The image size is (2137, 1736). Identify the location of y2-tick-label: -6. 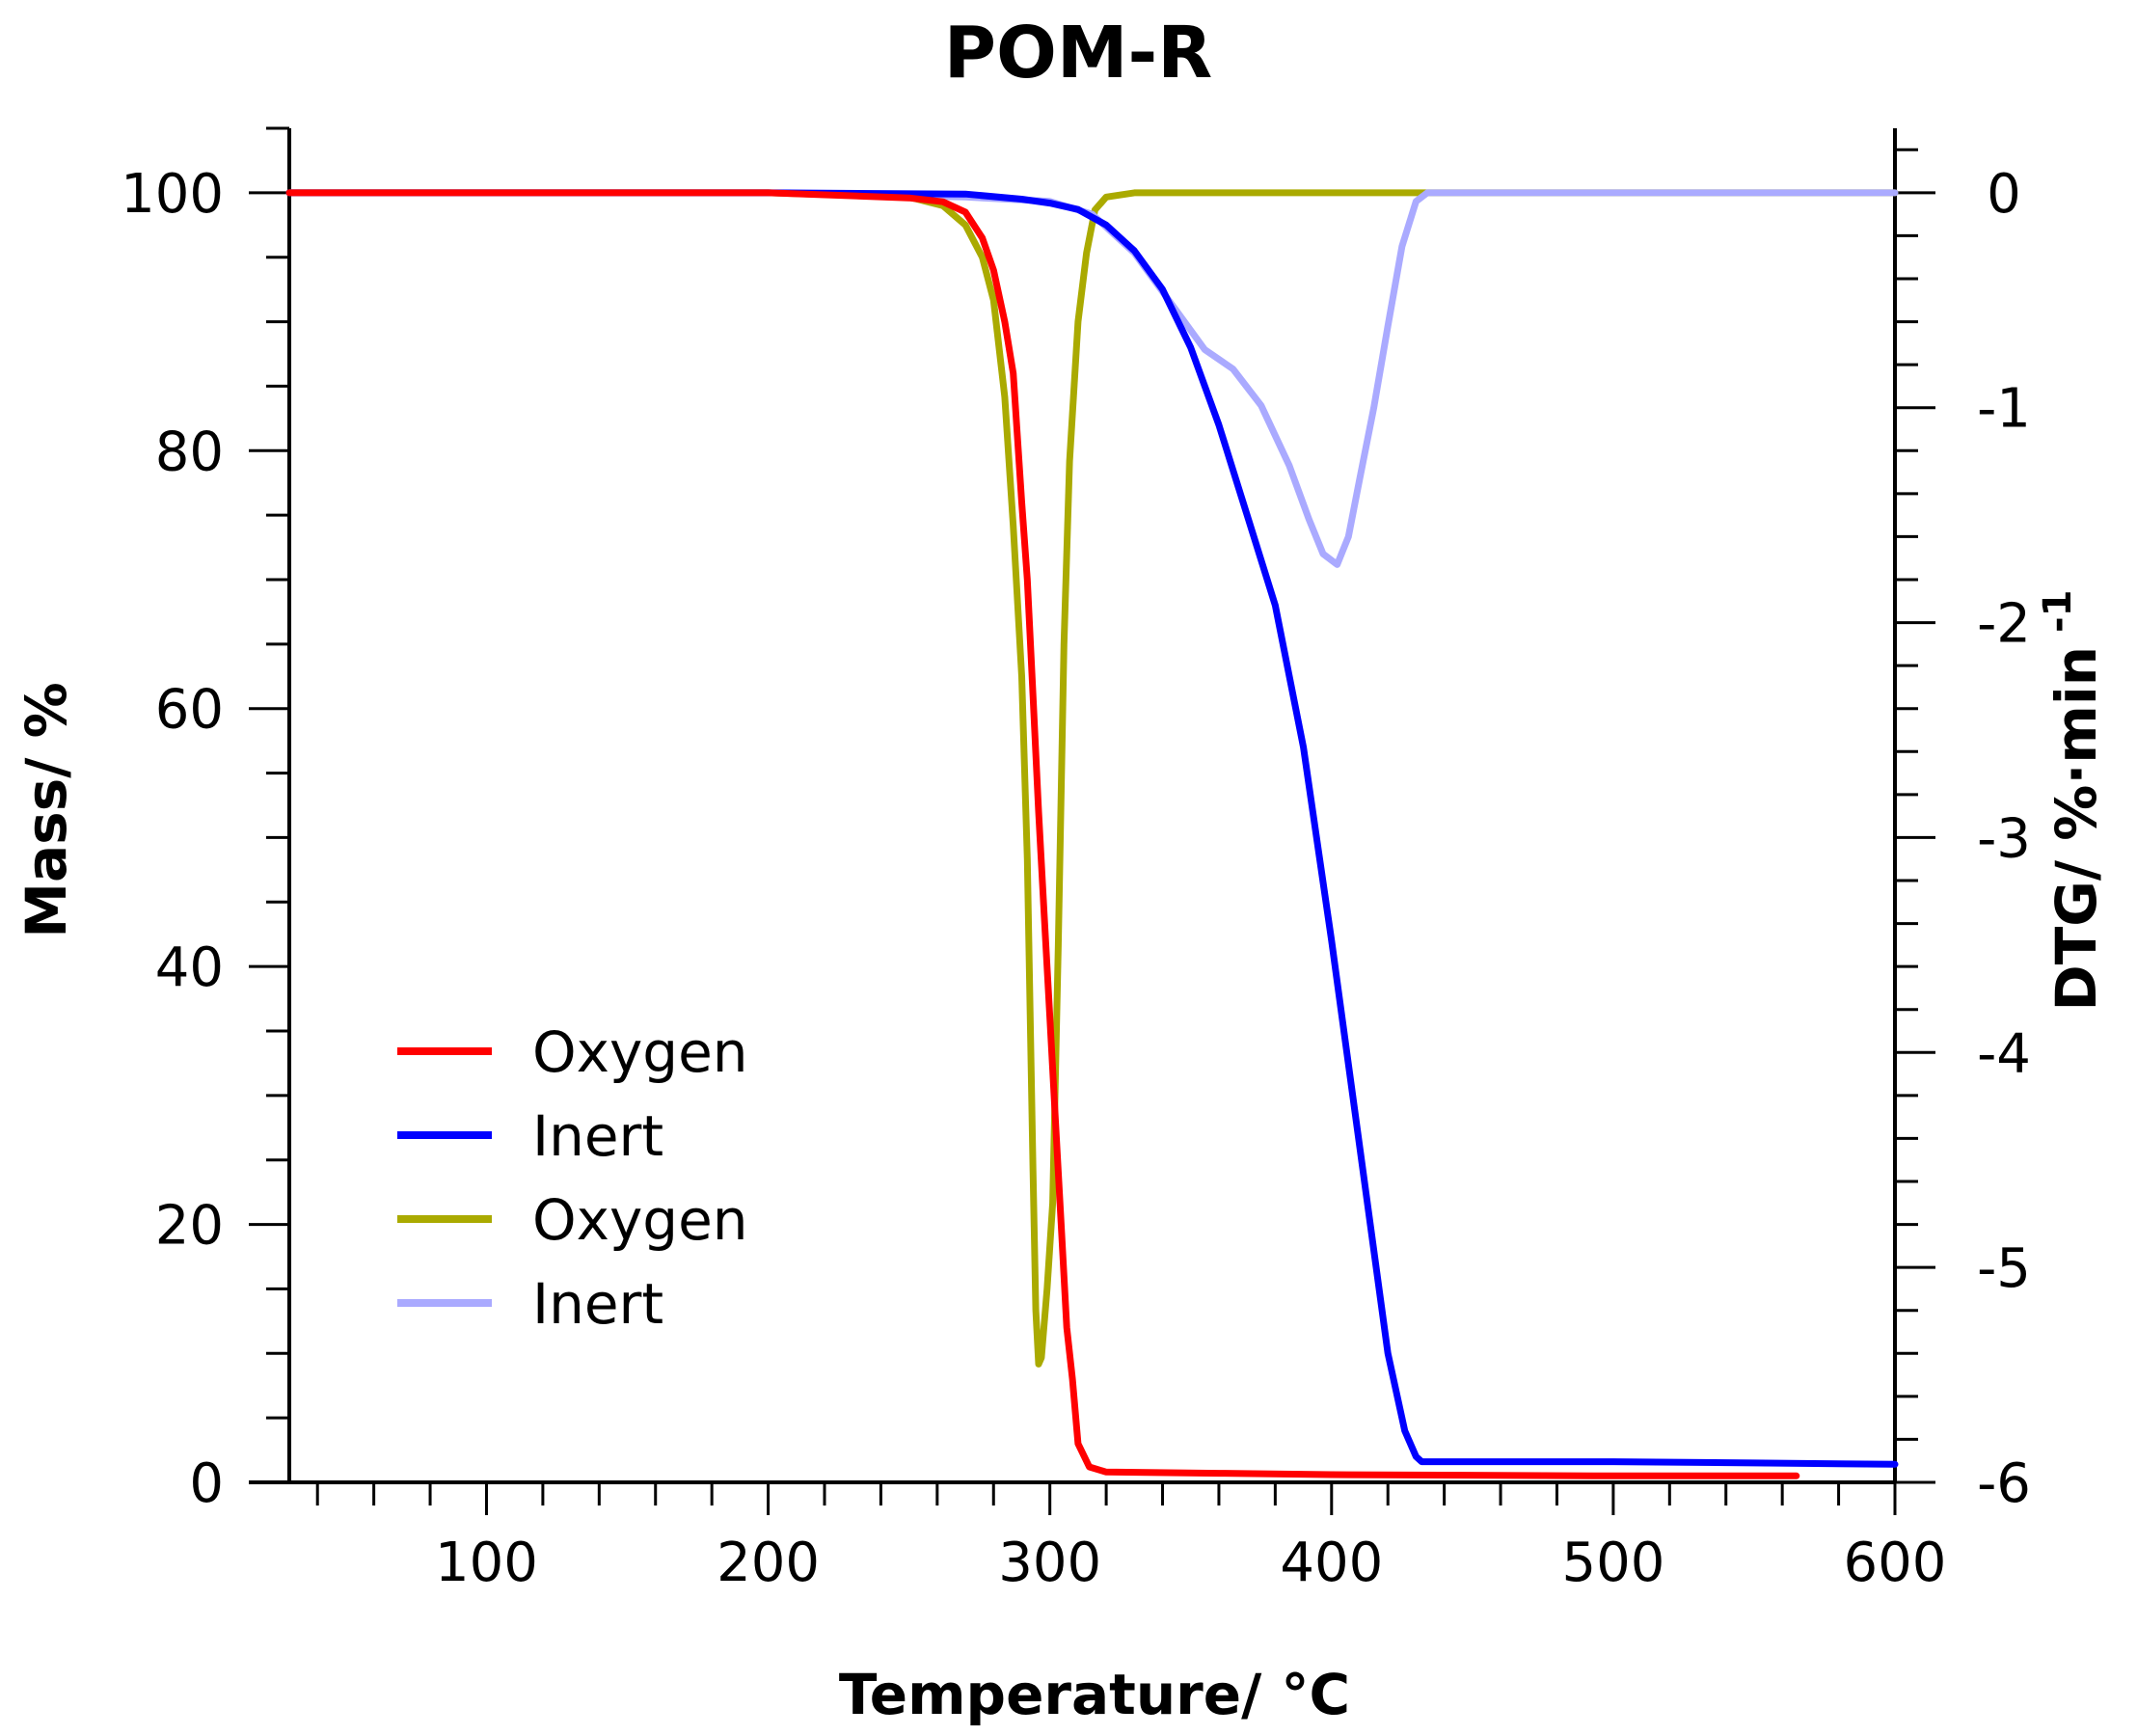
(2004, 1484).